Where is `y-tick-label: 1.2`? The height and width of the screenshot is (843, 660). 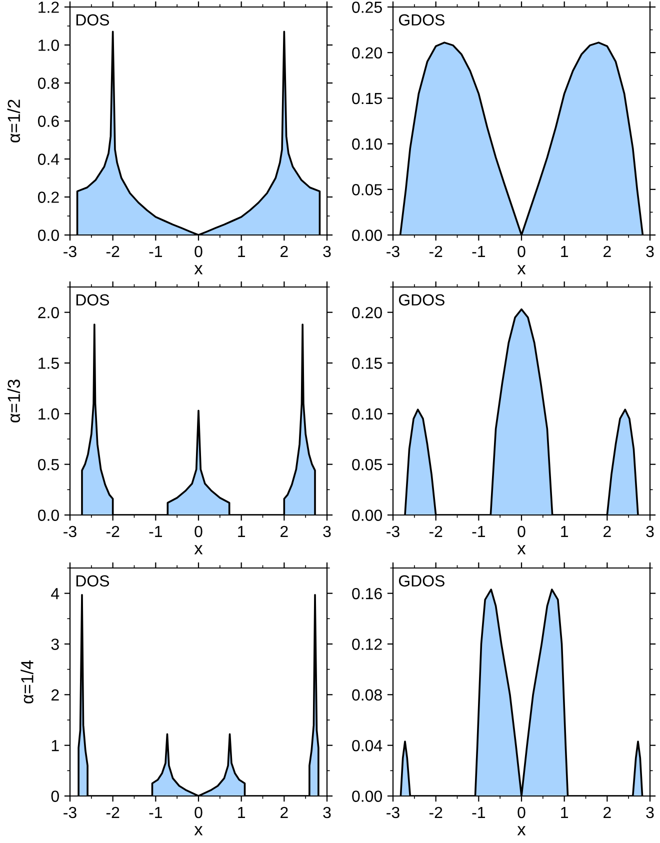
y-tick-label: 1.2 is located at coordinates (48, 7).